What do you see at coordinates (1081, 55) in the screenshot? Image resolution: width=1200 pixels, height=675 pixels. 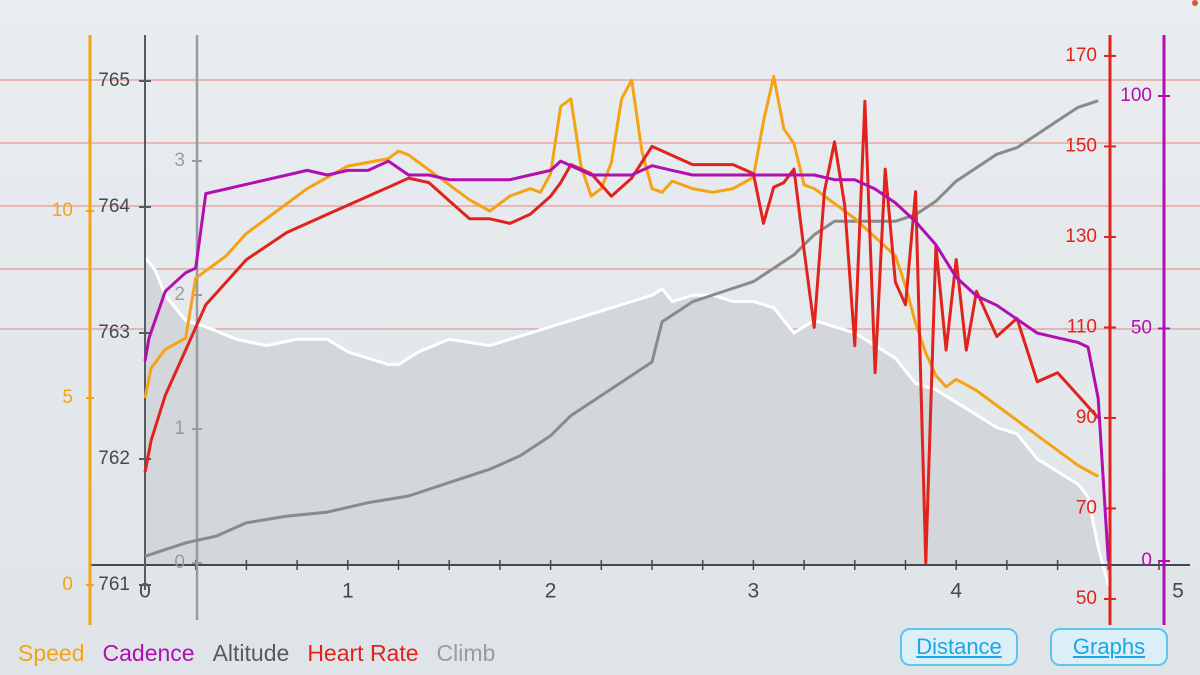 I see `heart-rate-tick-label-170: 170` at bounding box center [1081, 55].